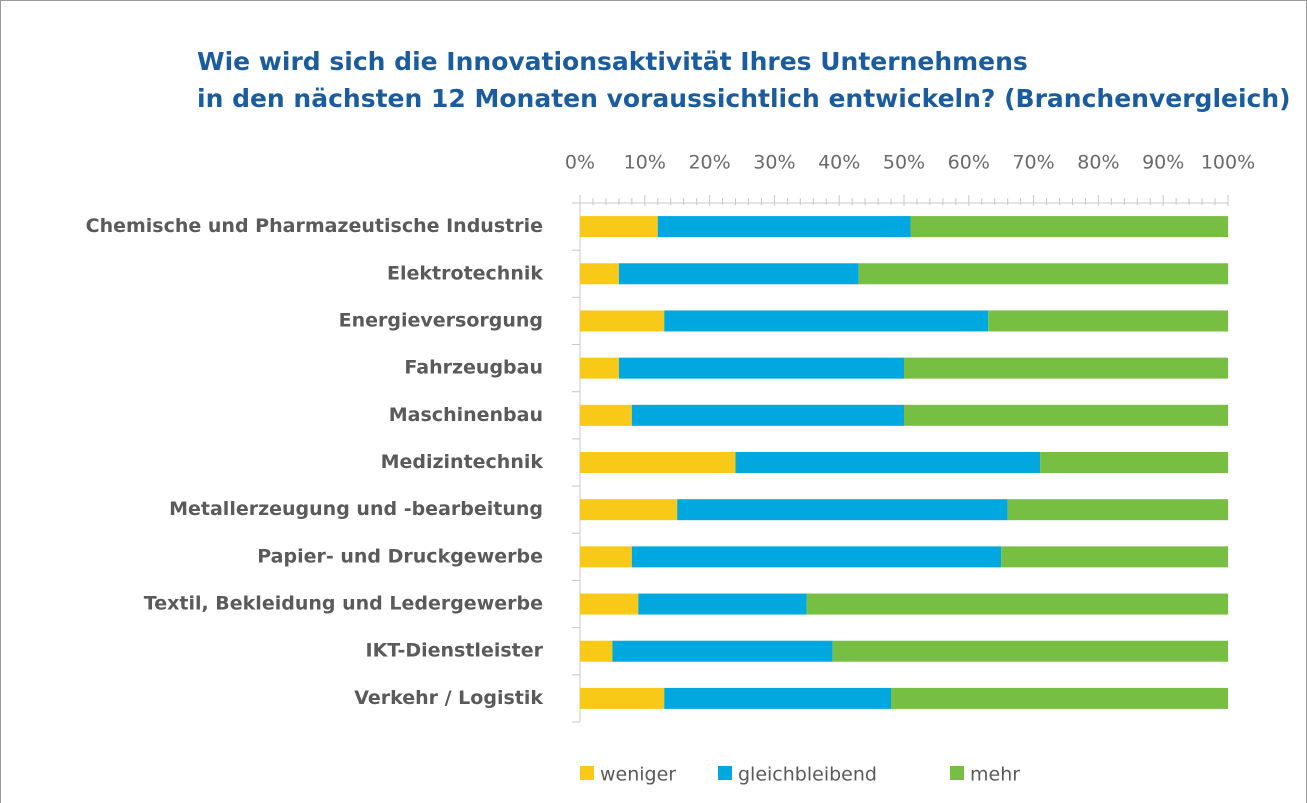  Describe the element at coordinates (839, 163) in the screenshot. I see `x-tick-label: 40%` at that location.